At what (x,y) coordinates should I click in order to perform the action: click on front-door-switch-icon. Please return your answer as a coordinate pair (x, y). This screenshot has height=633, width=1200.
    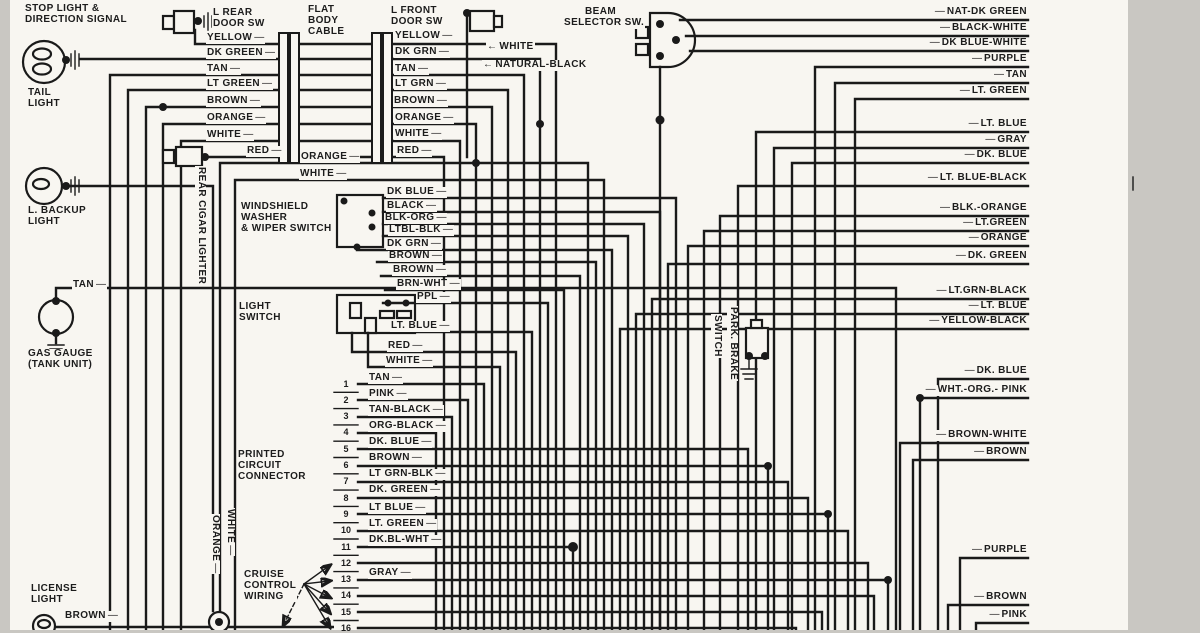
    Looking at the image, I should click on (483, 84).